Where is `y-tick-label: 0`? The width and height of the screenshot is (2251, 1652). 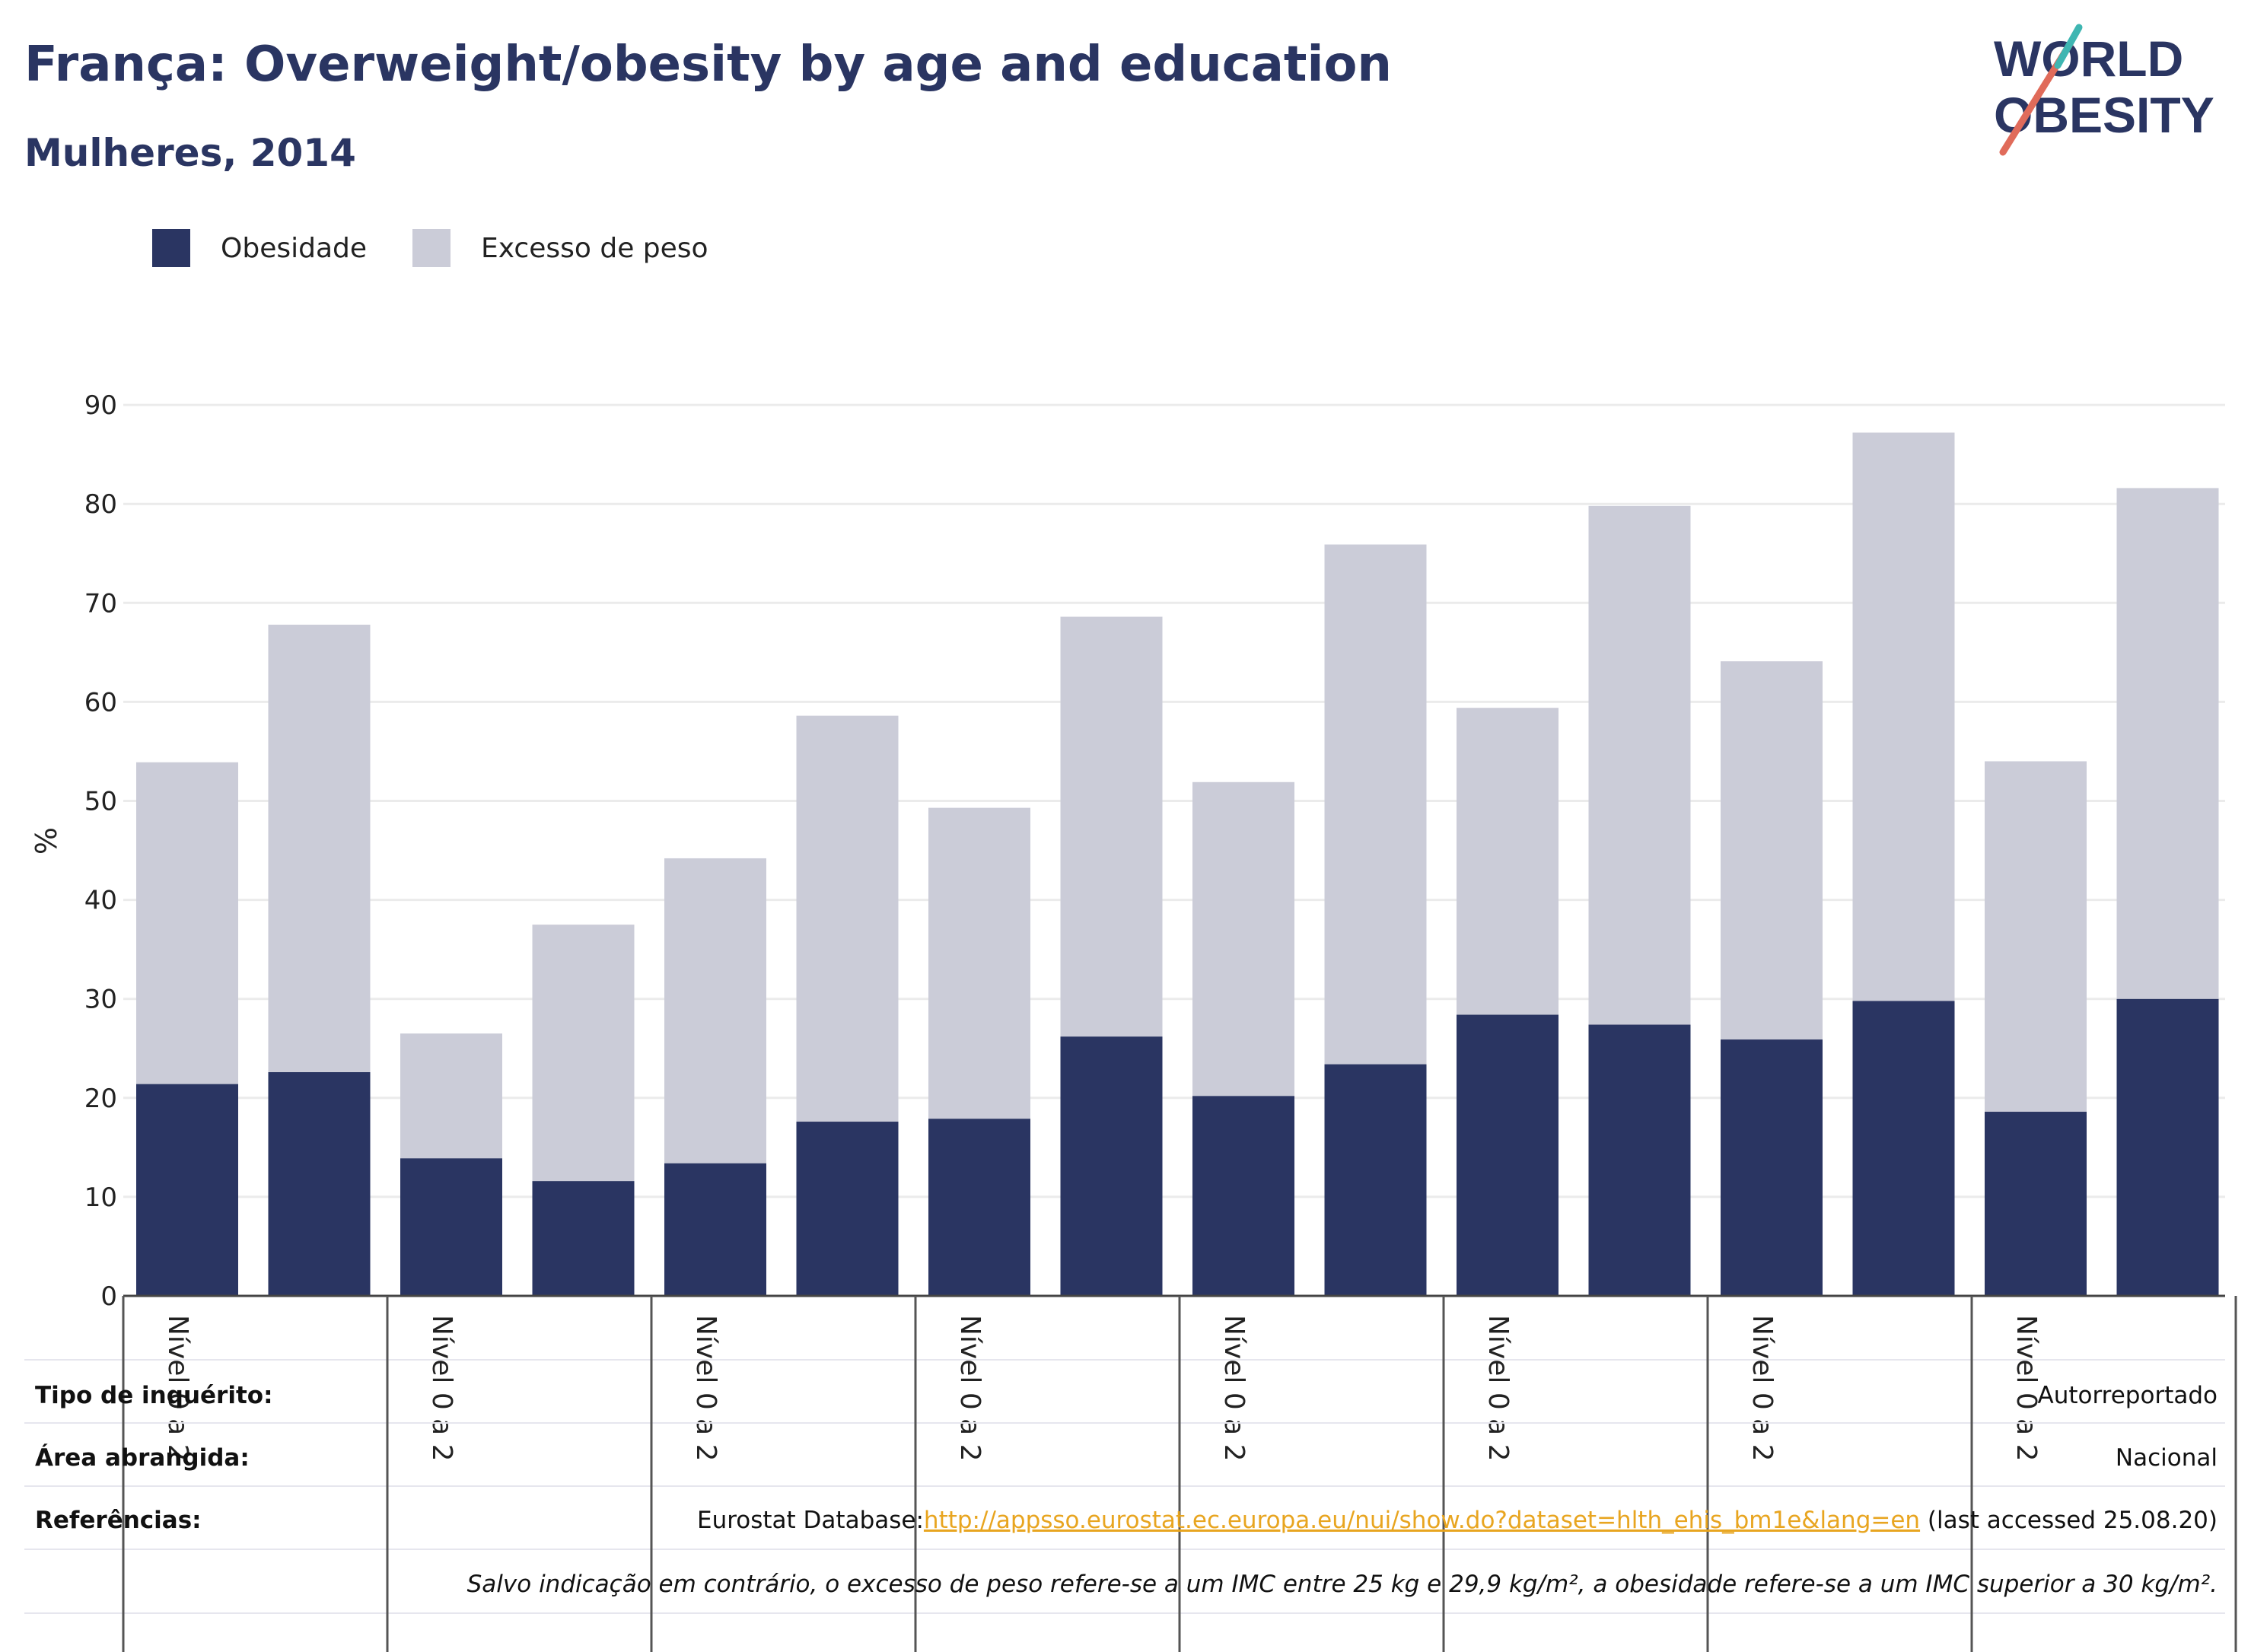
y-tick-label: 0 is located at coordinates (108, 1296).